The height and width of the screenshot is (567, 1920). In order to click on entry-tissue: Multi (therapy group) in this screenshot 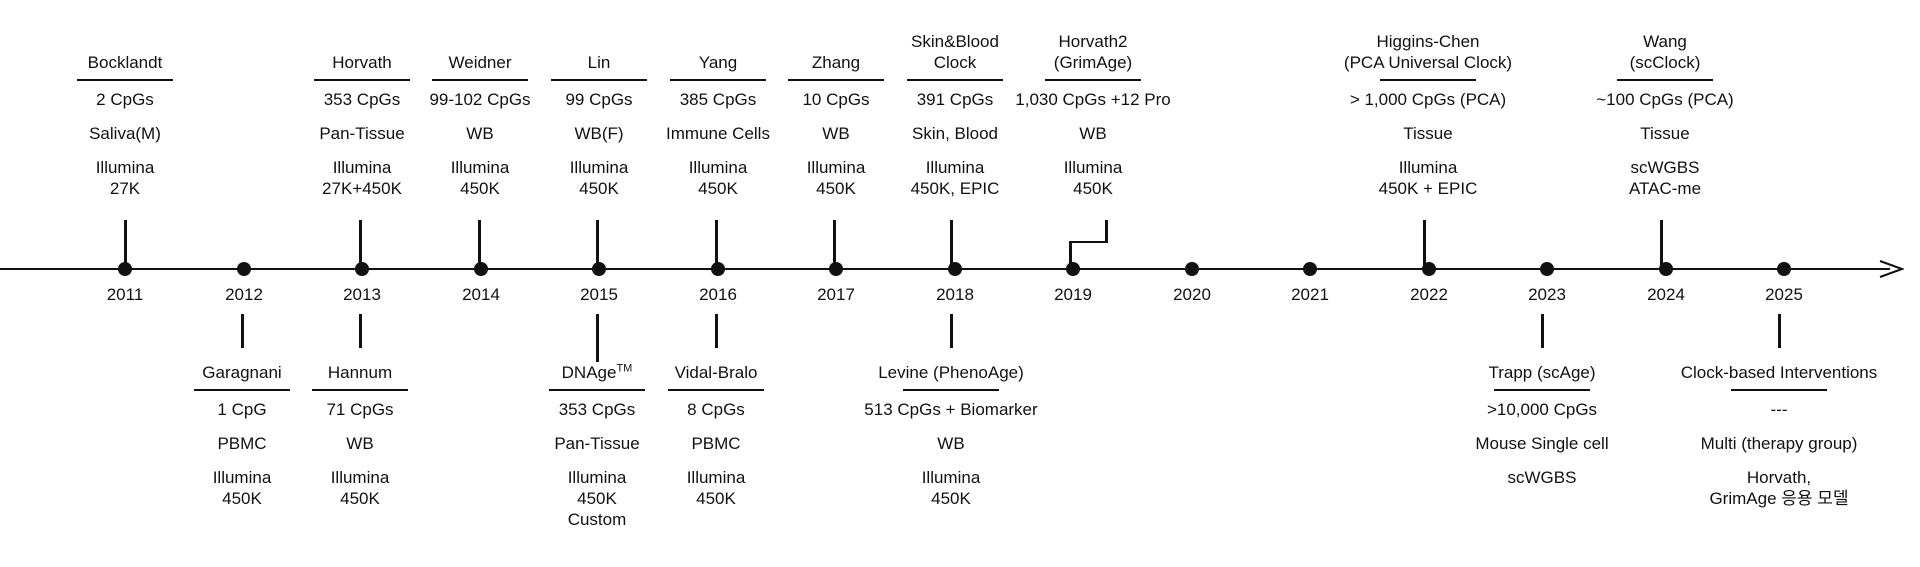, I will do `click(1779, 443)`.